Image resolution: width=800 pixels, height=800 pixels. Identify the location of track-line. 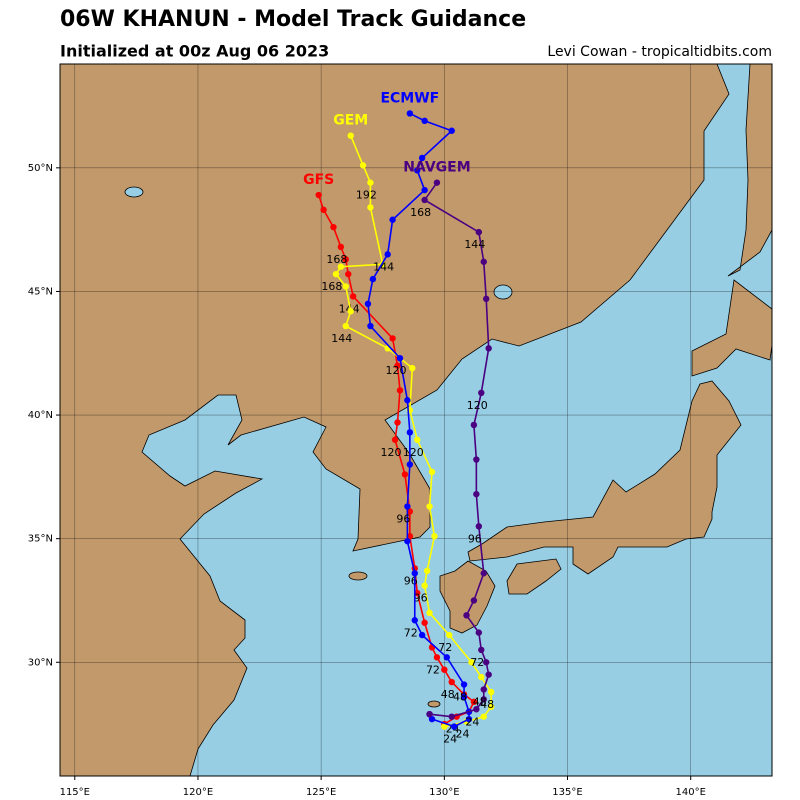
(418, 420).